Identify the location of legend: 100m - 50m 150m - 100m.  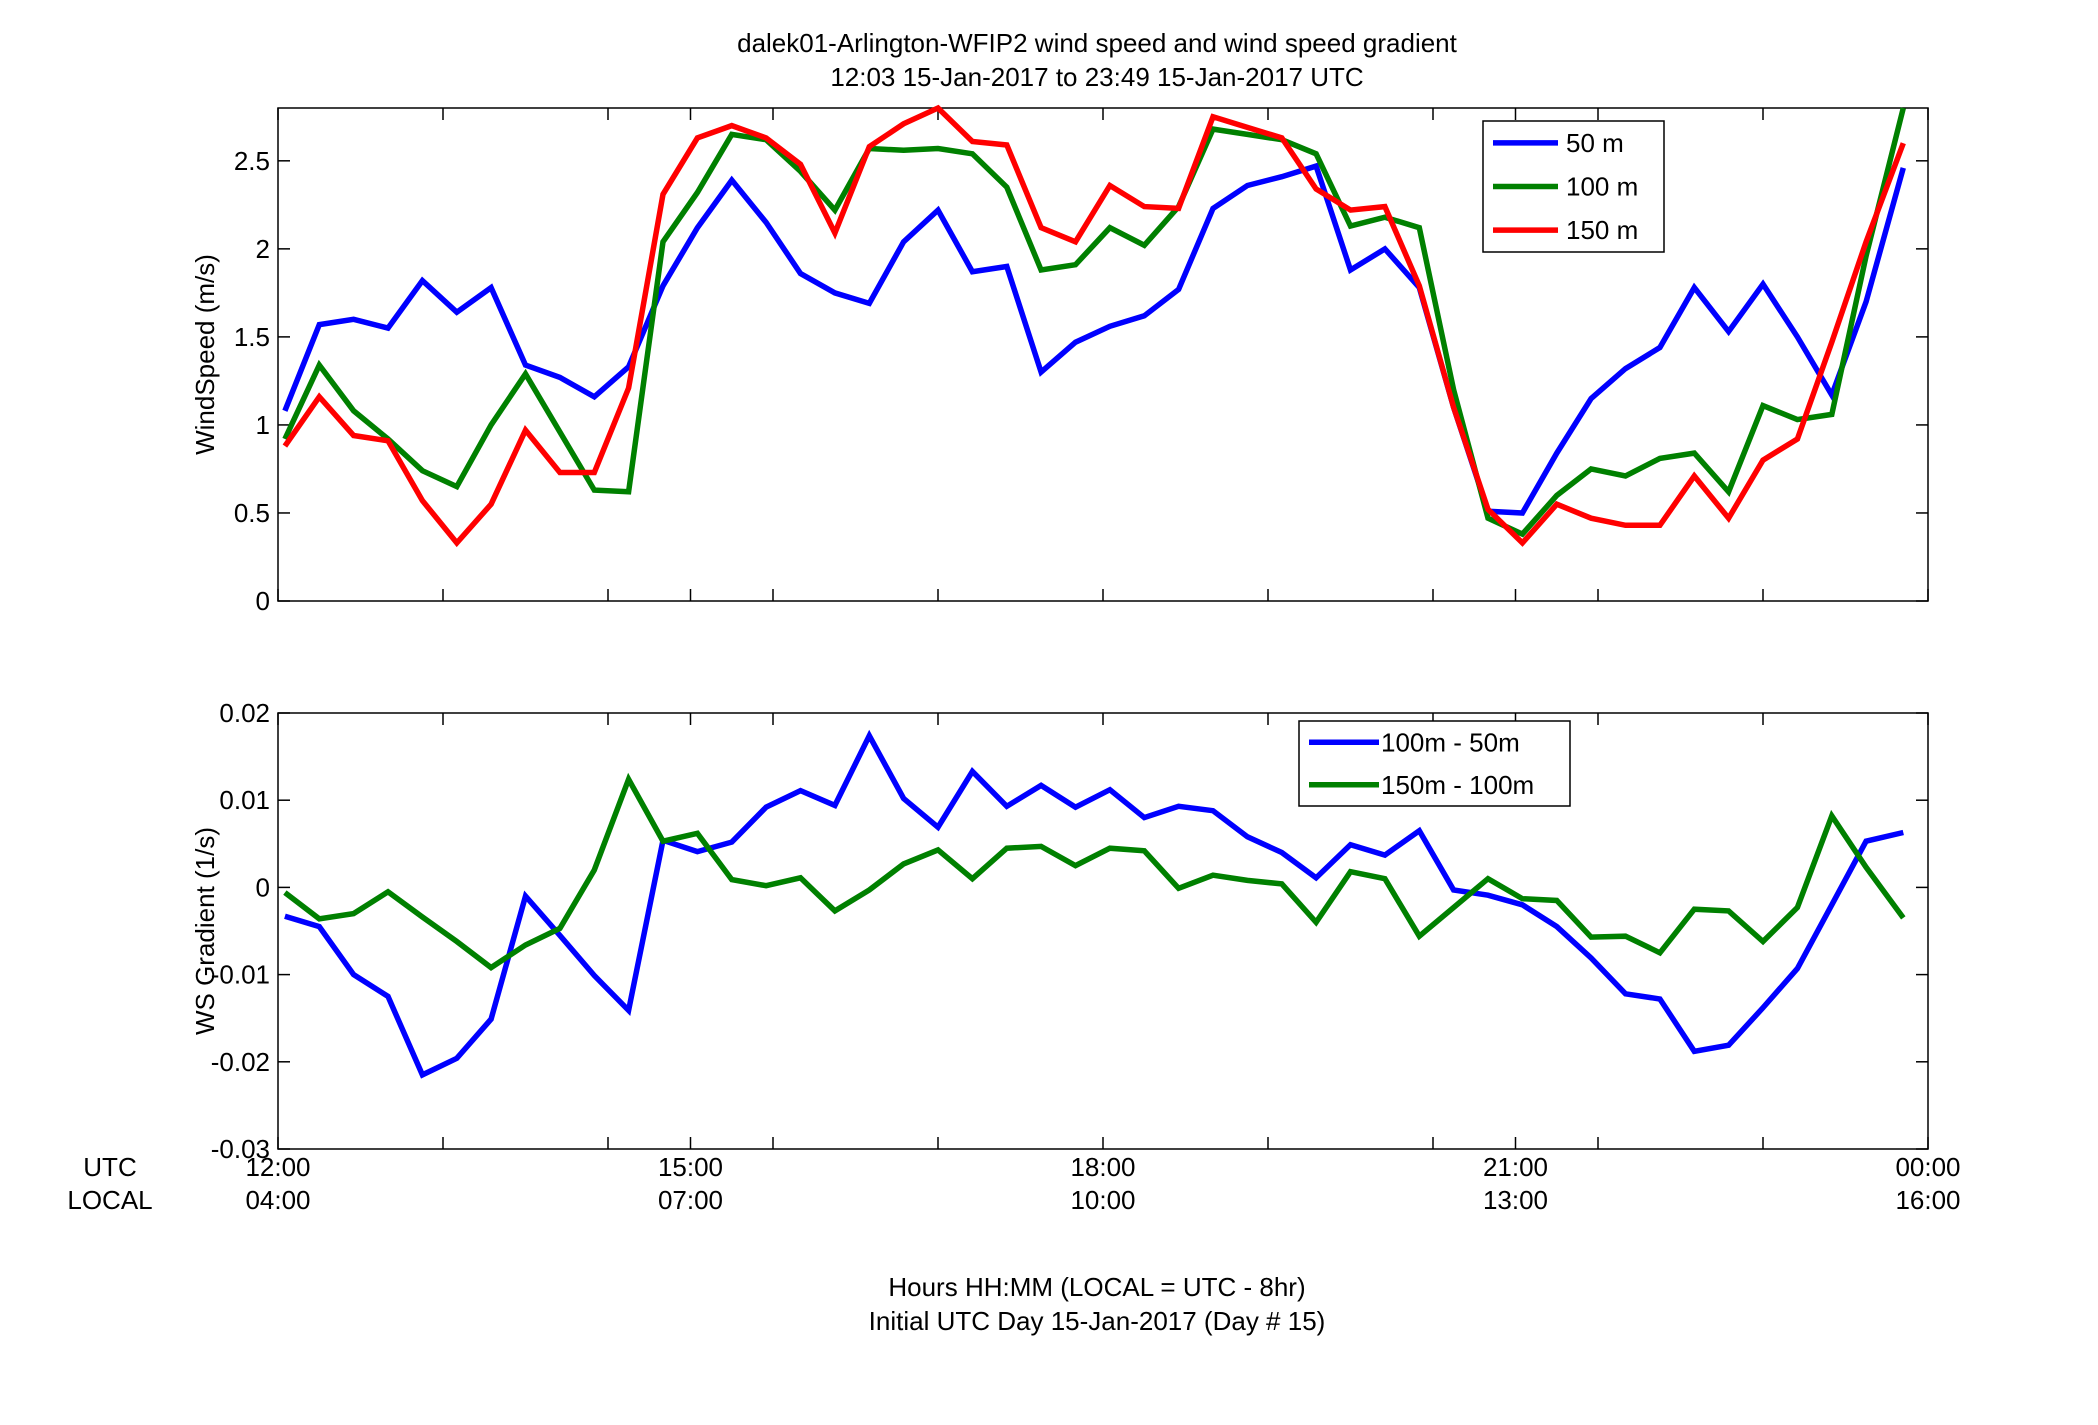
(1434, 763).